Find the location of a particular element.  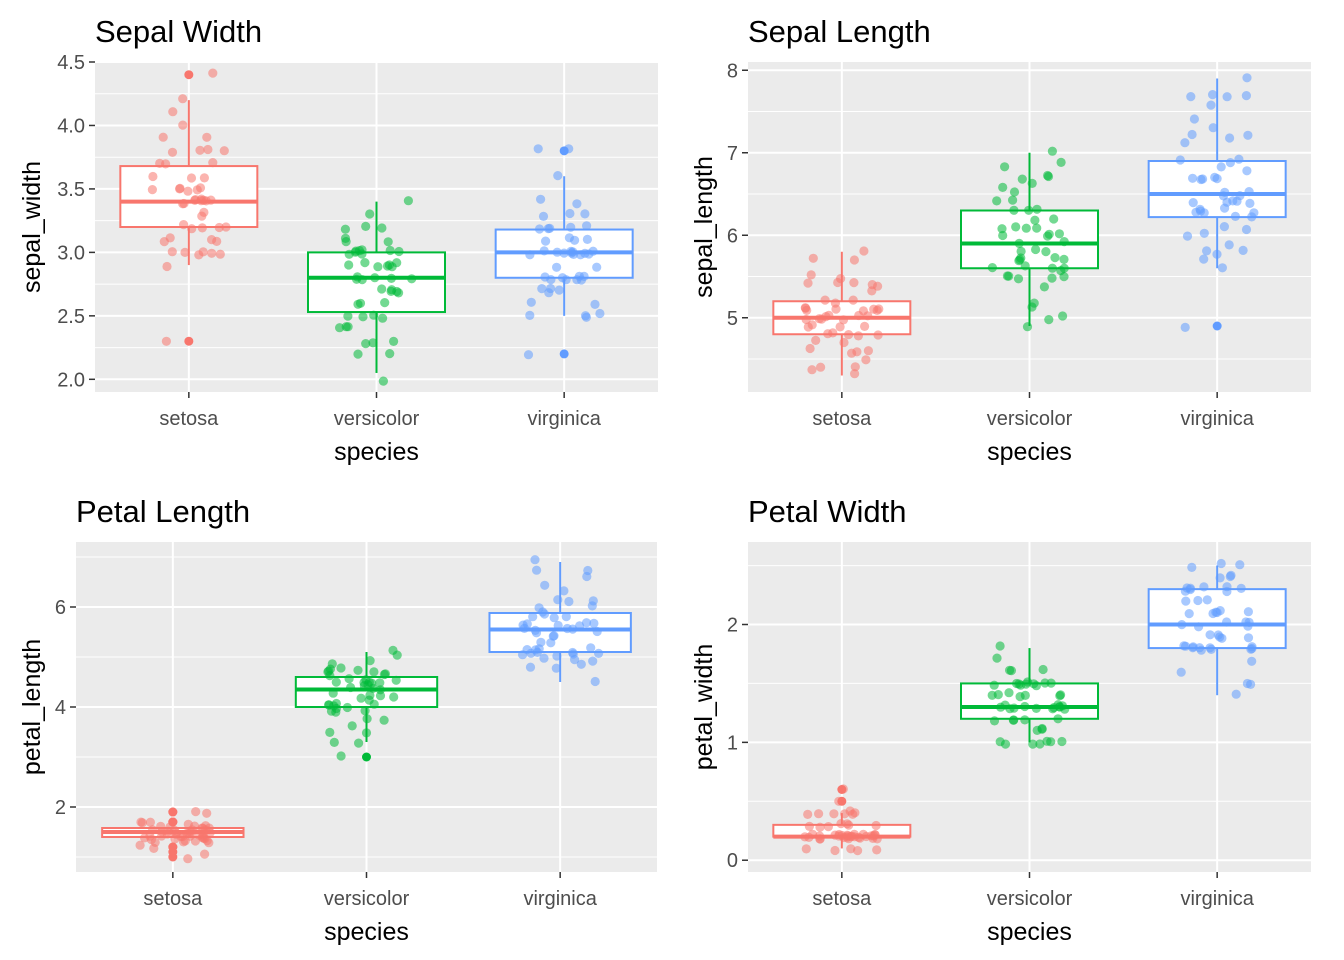

points-versicolor is located at coordinates (1028, 695).